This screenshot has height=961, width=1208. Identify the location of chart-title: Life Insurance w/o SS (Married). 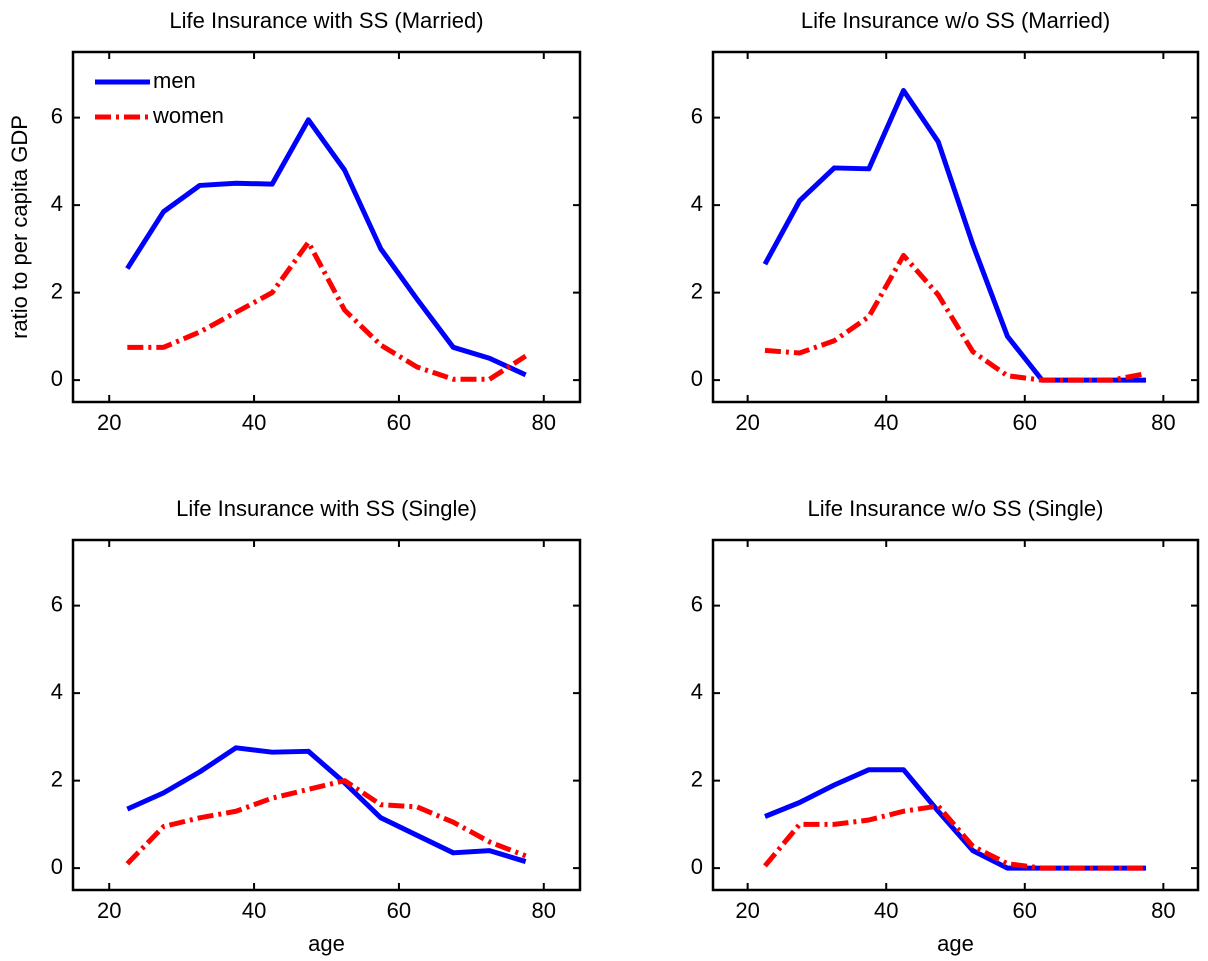
(955, 20).